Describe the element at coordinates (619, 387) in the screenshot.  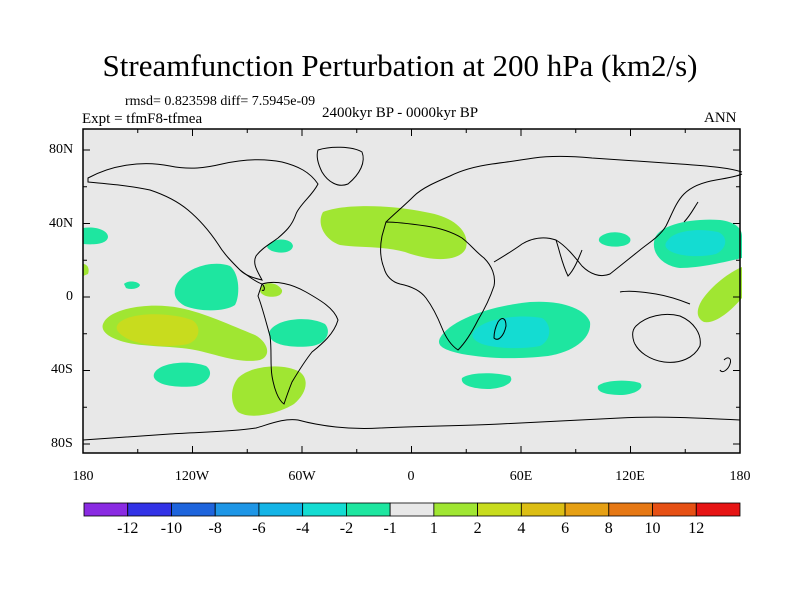
I see `contour-negative-australia-south` at that location.